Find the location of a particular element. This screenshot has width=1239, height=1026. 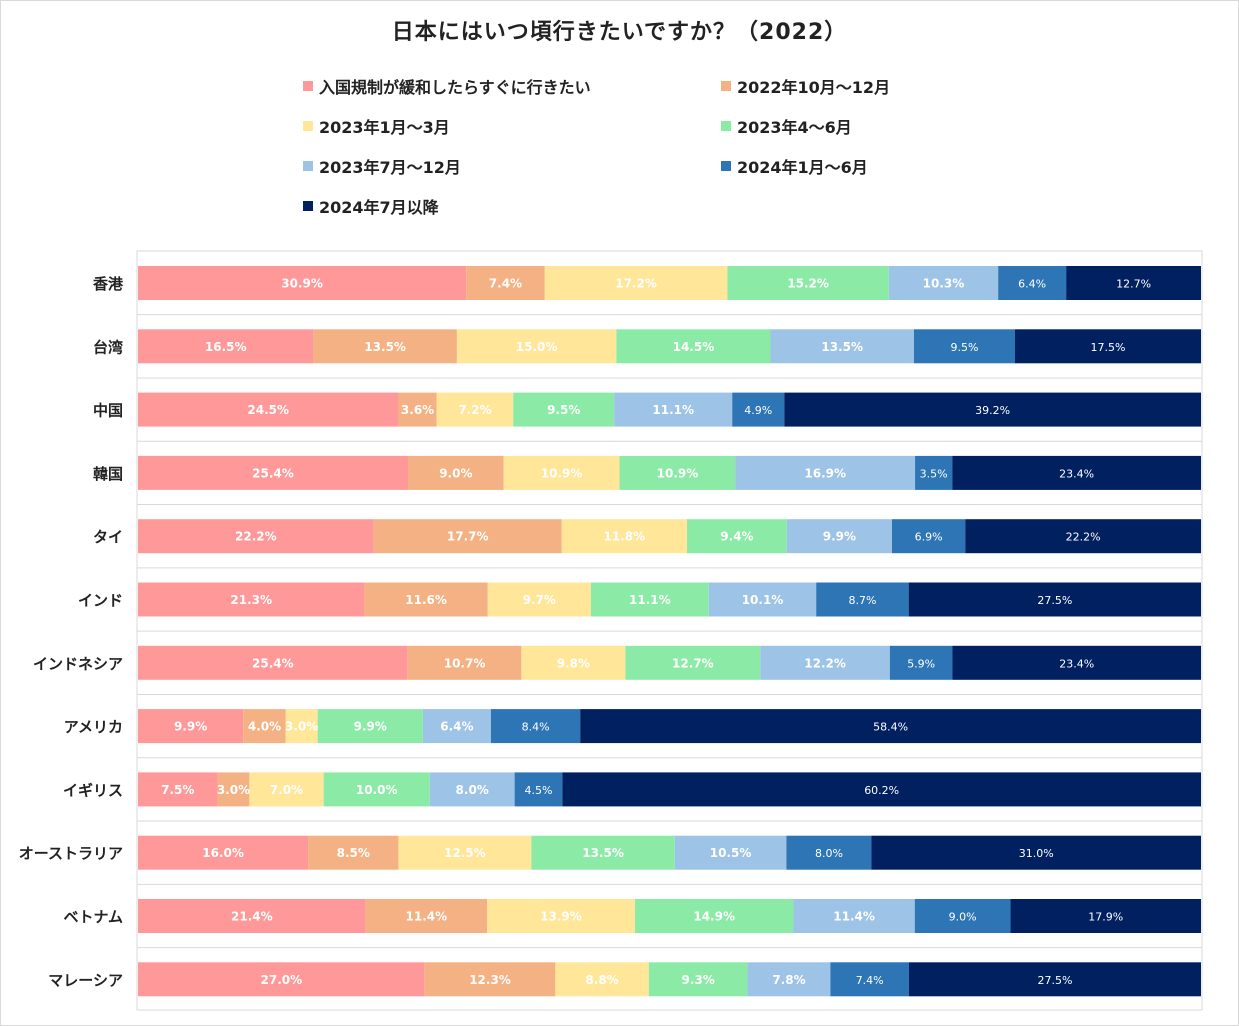

data-label: 22.2% is located at coordinates (256, 537).